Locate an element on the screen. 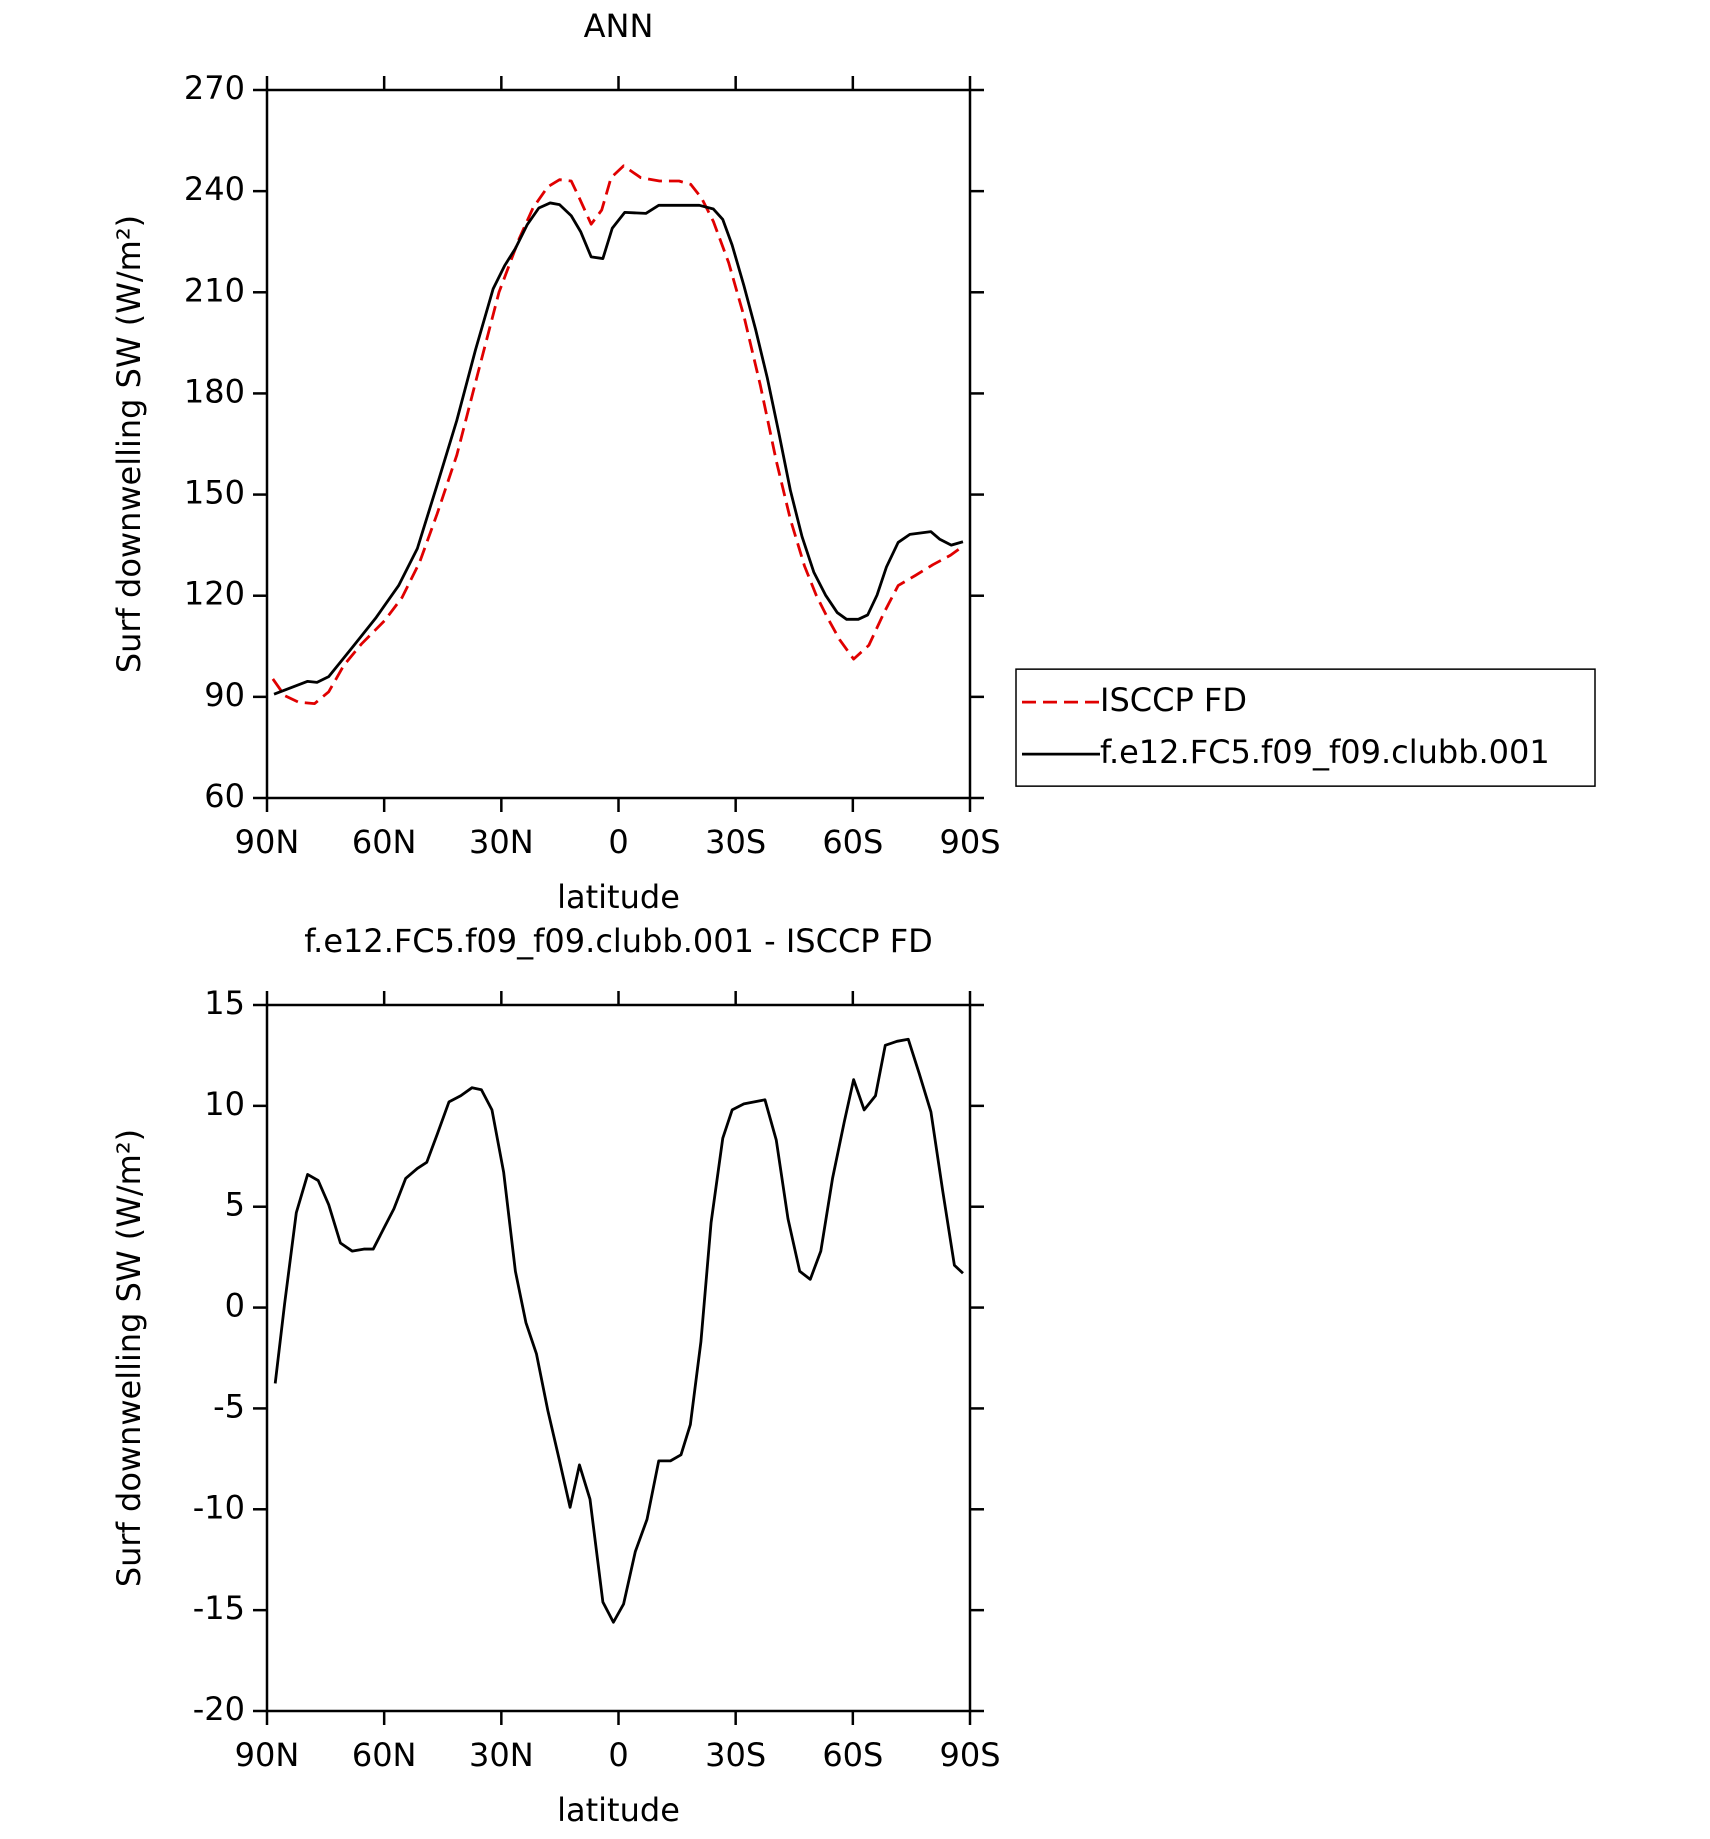 The height and width of the screenshot is (1839, 1710). y-tick-label: 210 is located at coordinates (214, 290).